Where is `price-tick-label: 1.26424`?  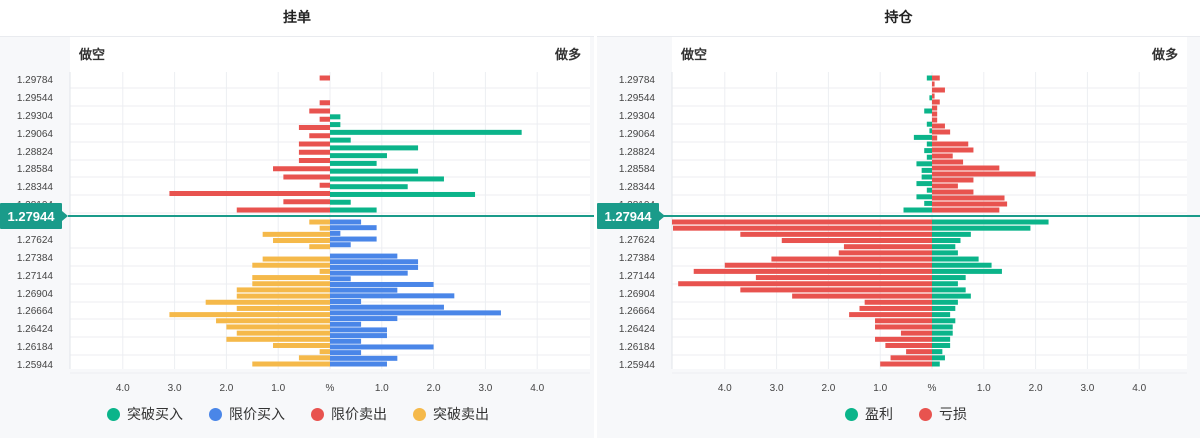 price-tick-label: 1.26424 is located at coordinates (35, 329).